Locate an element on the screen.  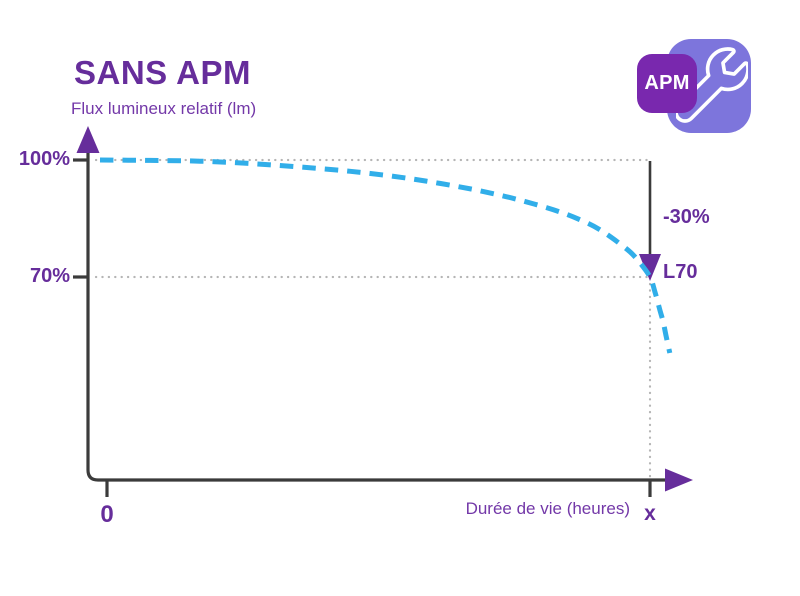
annotation-l70: L70 is located at coordinates (680, 272).